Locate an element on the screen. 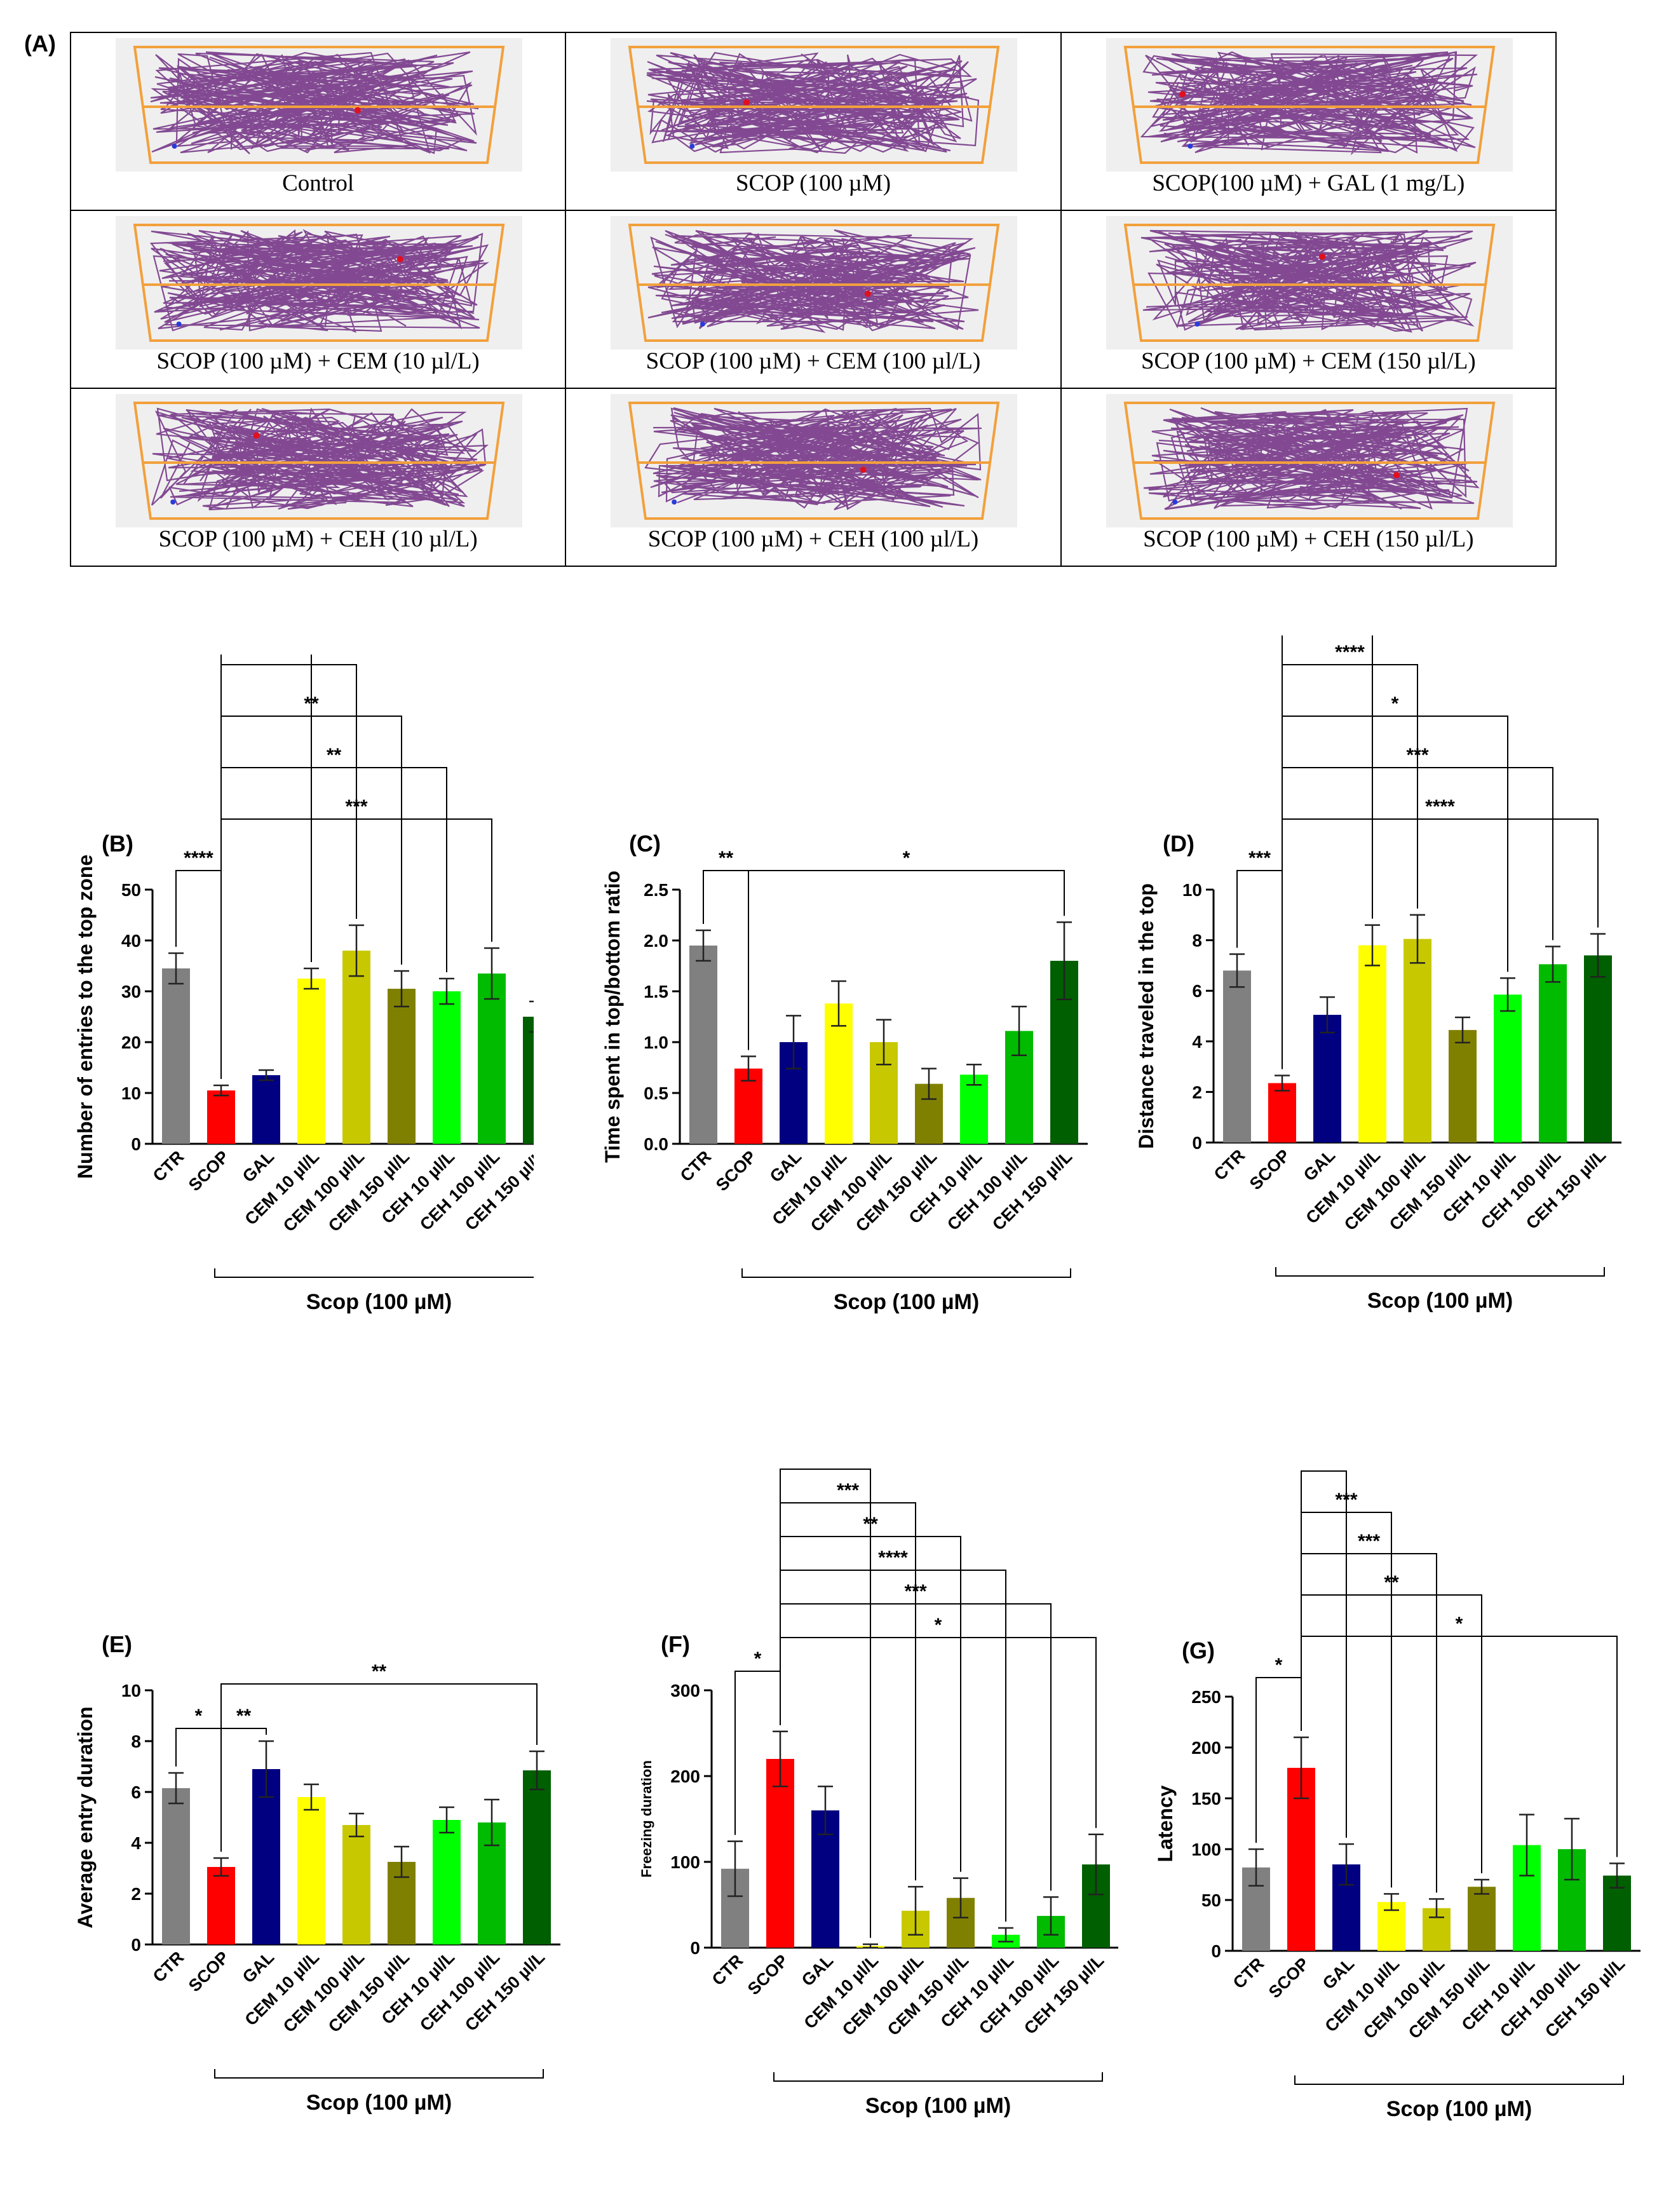  y-tick-label: 50 is located at coordinates (131, 890).